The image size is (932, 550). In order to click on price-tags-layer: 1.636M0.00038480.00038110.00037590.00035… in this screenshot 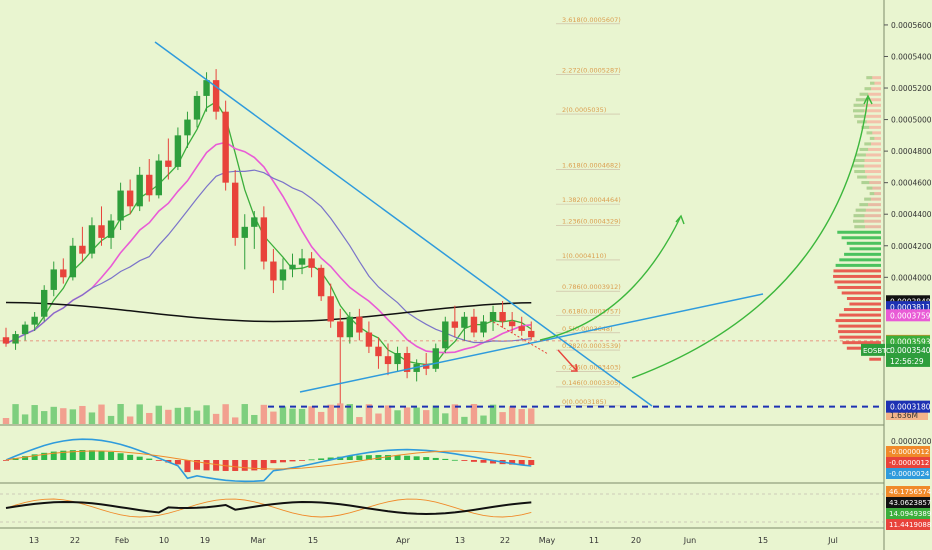, I will do `click(896, 412)`.